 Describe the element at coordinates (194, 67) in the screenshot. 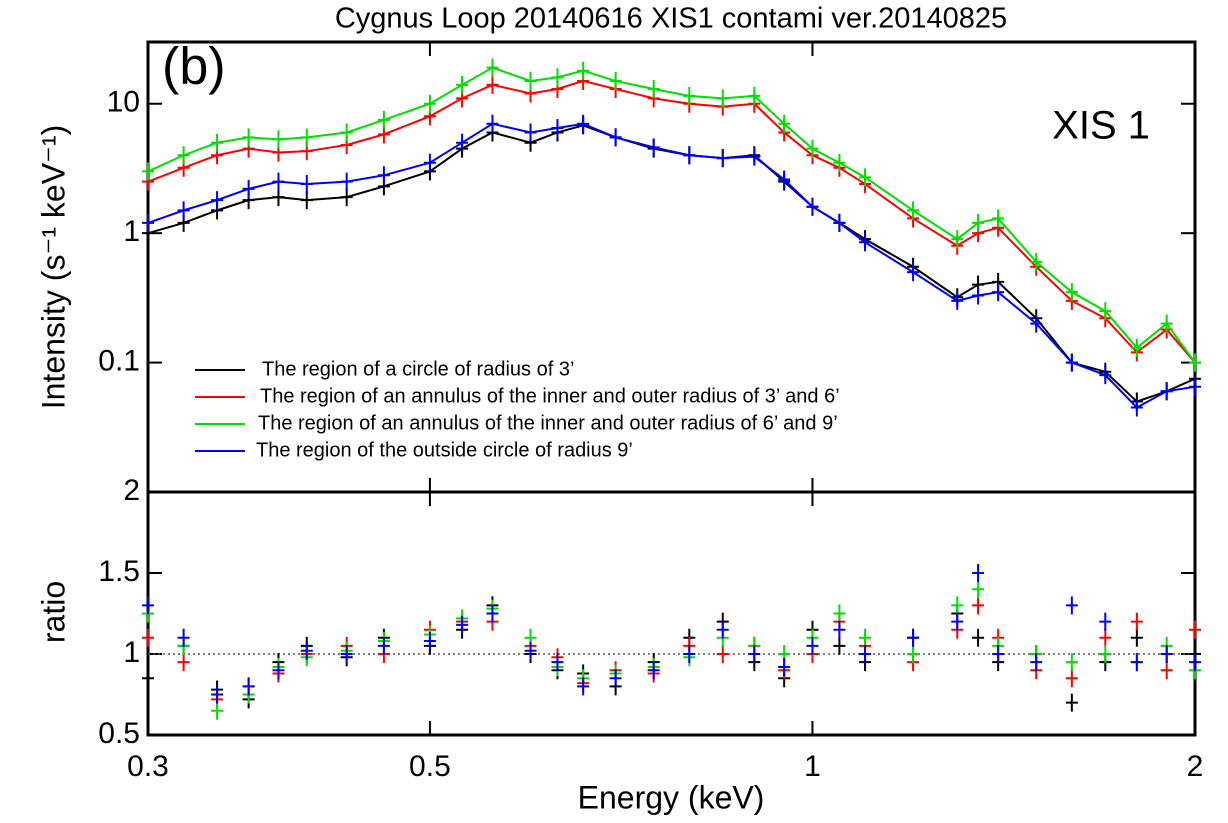

I see `panel-label: (b)` at that location.